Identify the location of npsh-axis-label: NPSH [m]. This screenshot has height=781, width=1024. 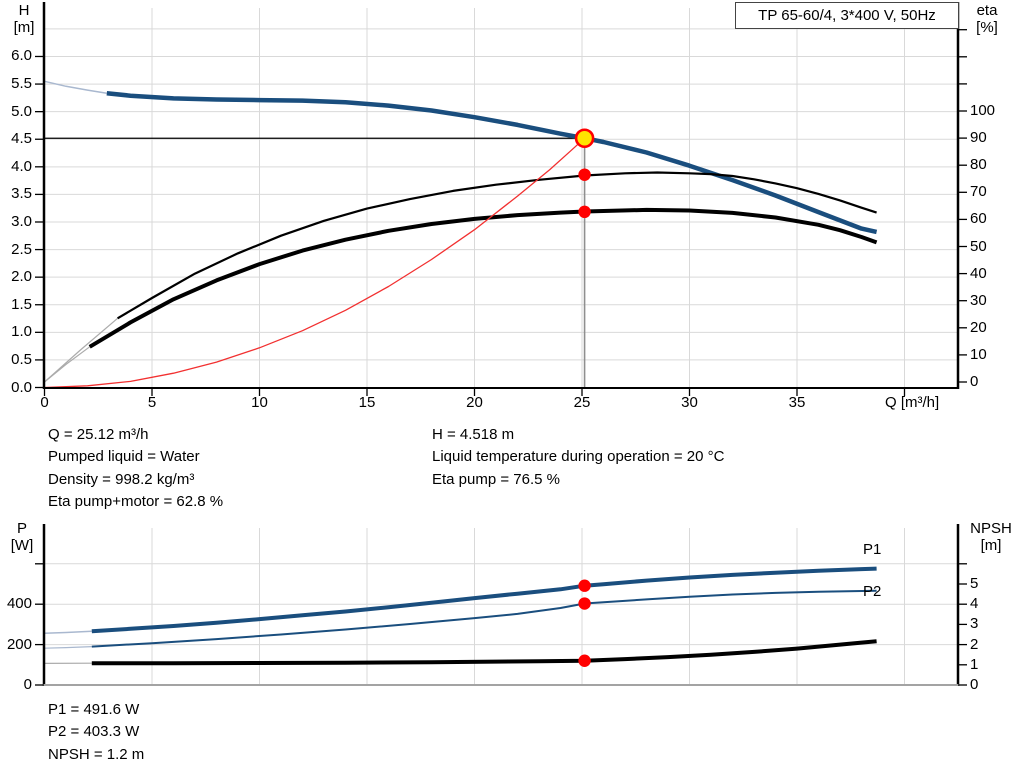
(991, 537).